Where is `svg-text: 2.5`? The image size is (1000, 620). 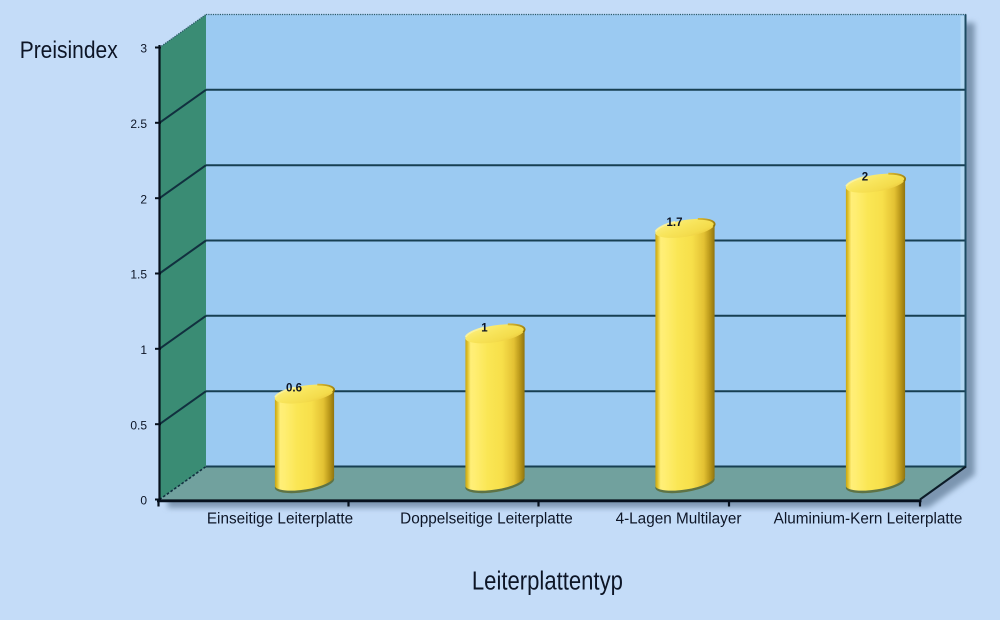 svg-text: 2.5 is located at coordinates (138, 124).